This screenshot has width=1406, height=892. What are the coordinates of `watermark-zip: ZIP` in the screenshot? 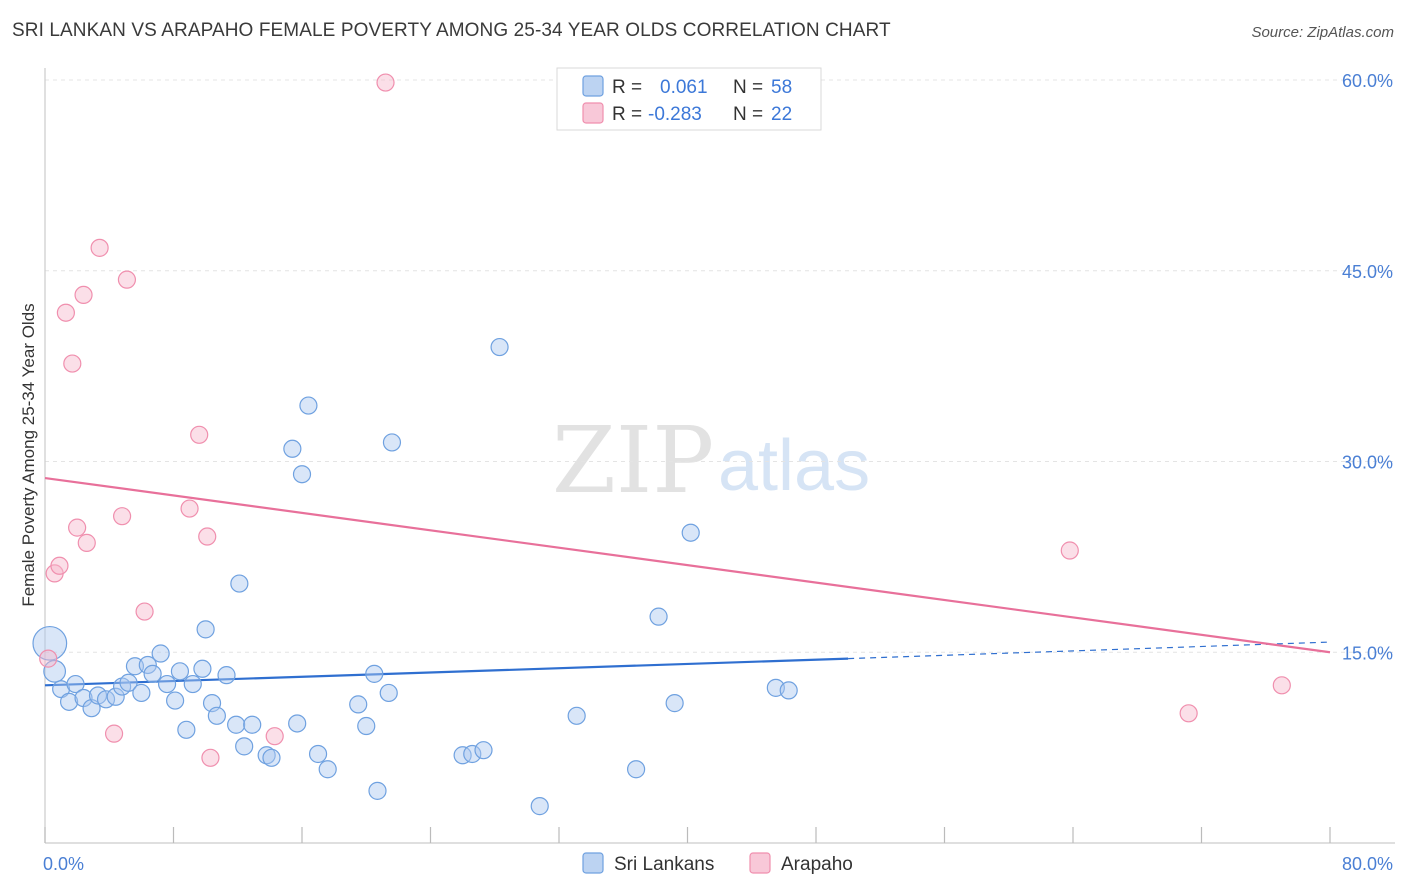 It's located at (633, 460).